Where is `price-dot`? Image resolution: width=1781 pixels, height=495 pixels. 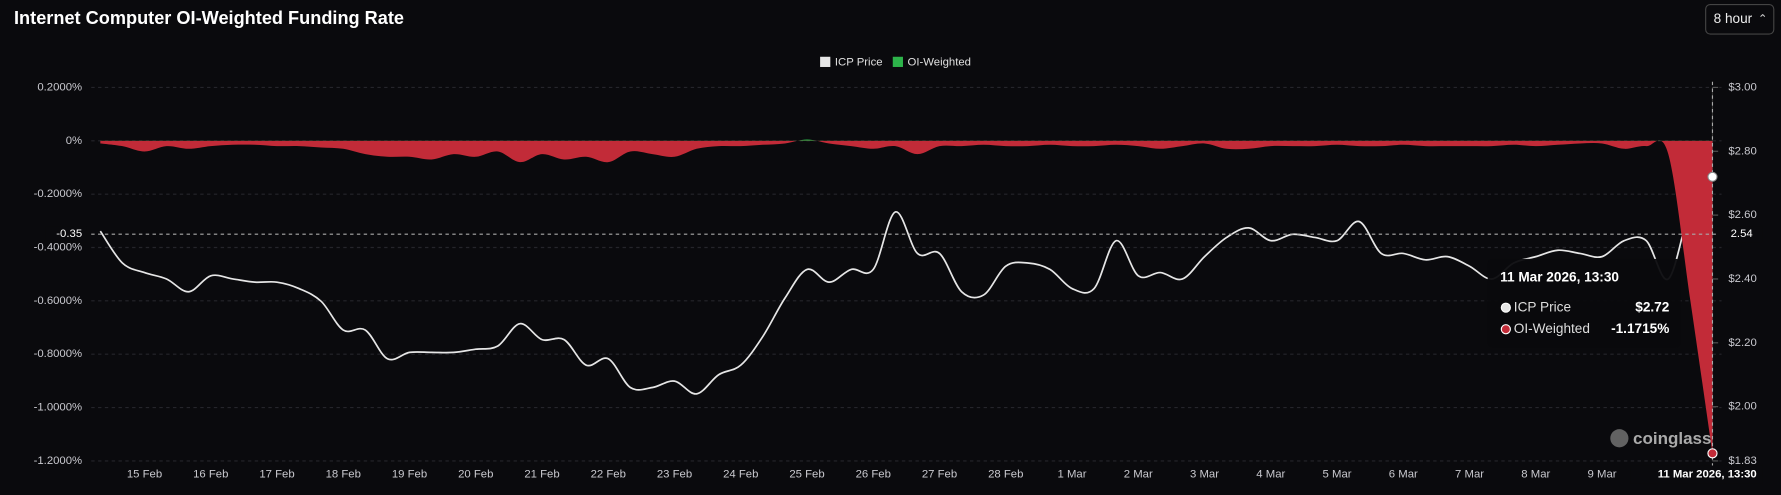
price-dot is located at coordinates (1712, 176).